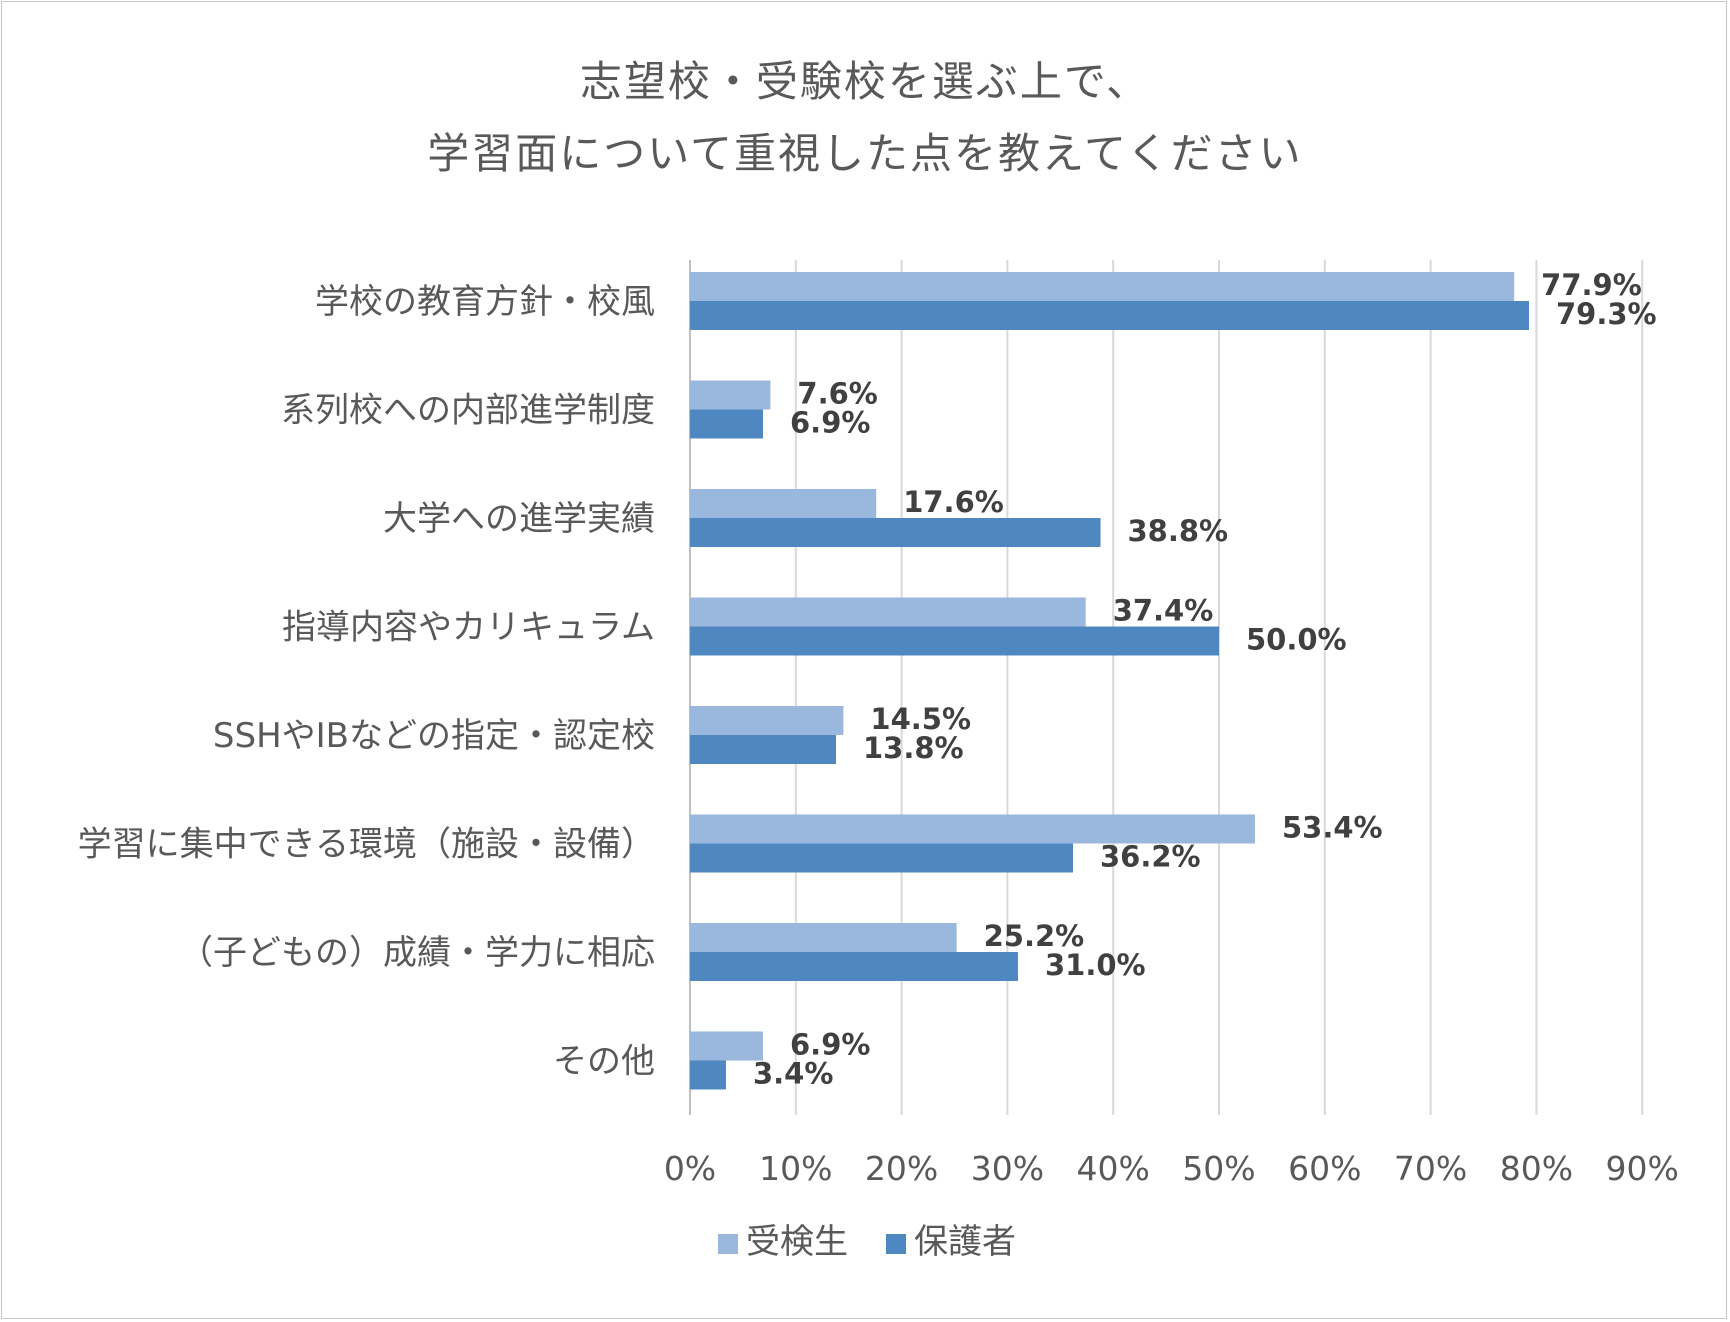 This screenshot has height=1322, width=1730. What do you see at coordinates (1606, 314) in the screenshot?
I see `data-label: 79.3%` at bounding box center [1606, 314].